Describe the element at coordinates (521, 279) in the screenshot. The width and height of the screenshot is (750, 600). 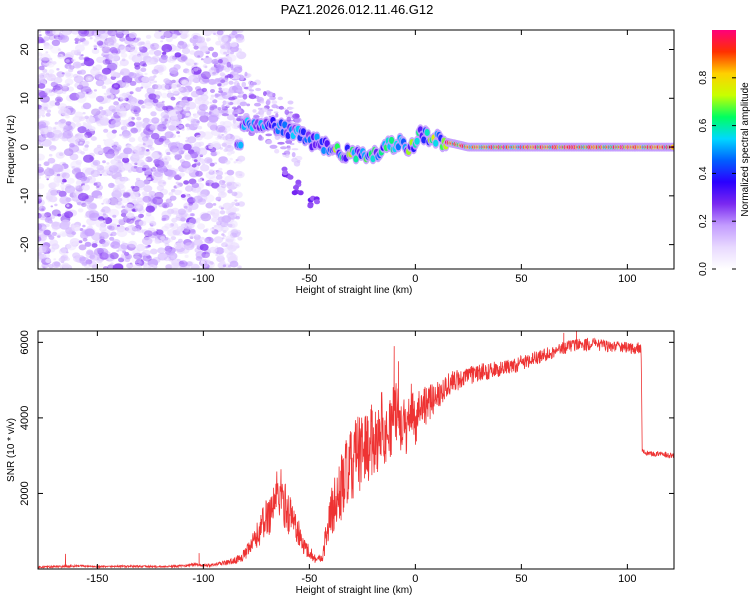
I see `spectrogram-x-tick-label: 50` at that location.